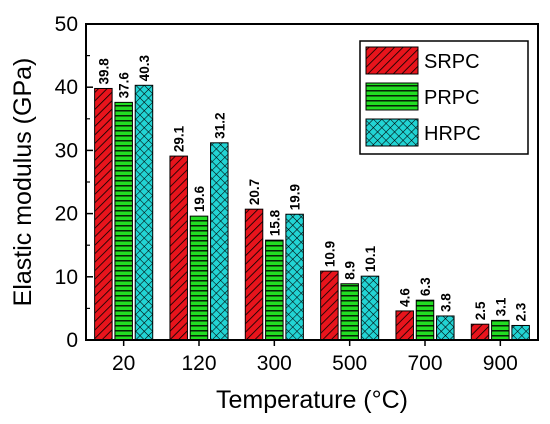  I want to click on data-label-hrpc-20: 40.3, so click(144, 68).